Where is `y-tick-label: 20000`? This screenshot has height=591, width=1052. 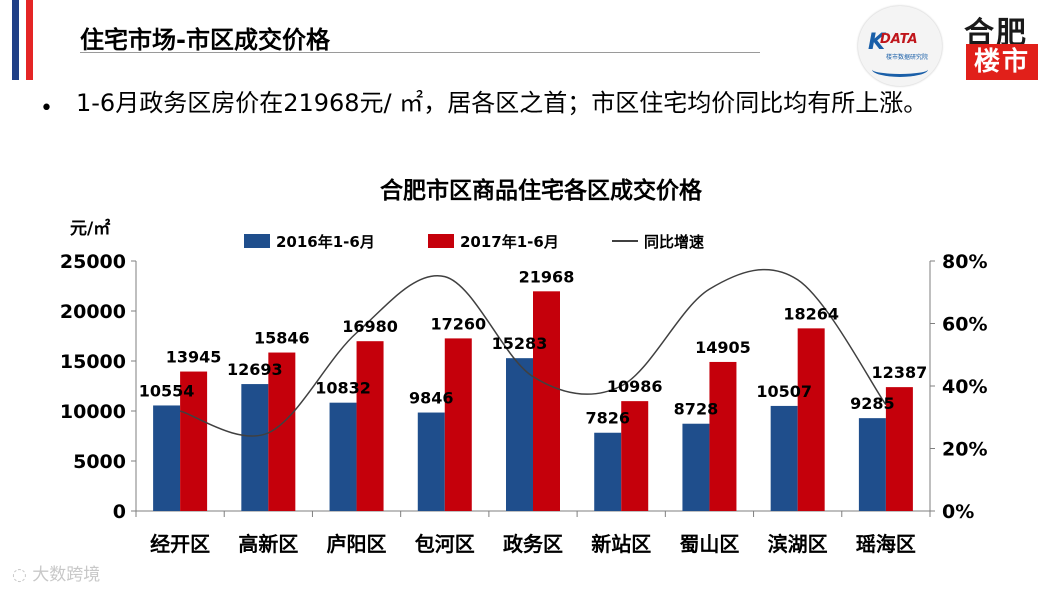
y-tick-label: 20000 is located at coordinates (93, 312).